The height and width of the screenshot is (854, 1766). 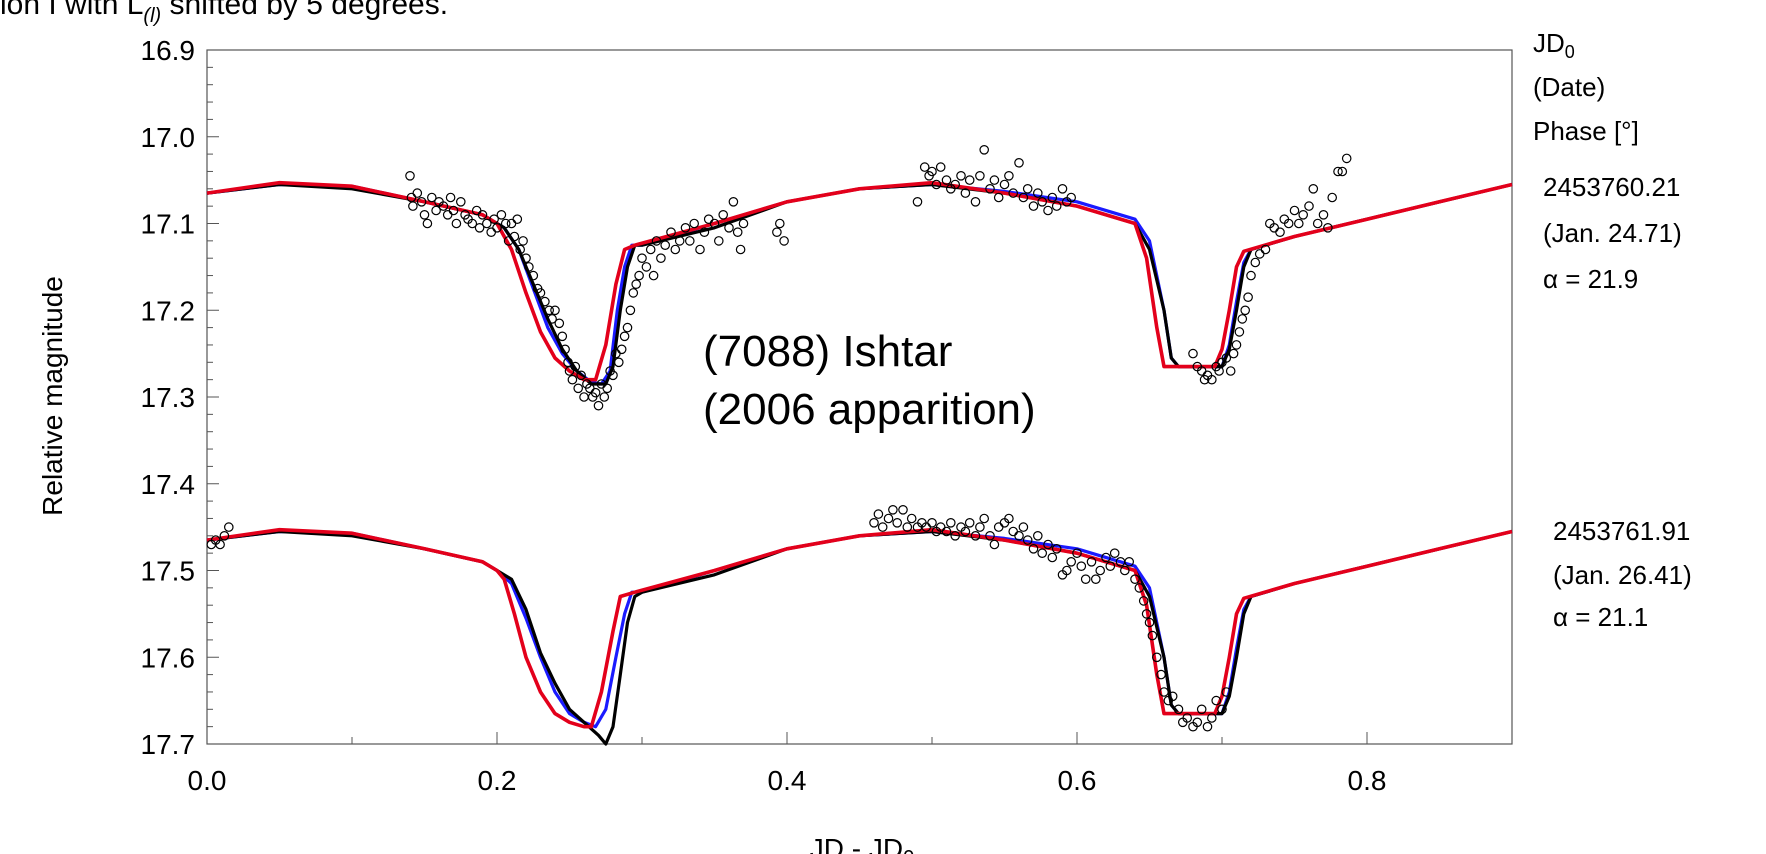 What do you see at coordinates (869, 409) in the screenshot?
I see `annotation-line-2: (2006 apparition)` at bounding box center [869, 409].